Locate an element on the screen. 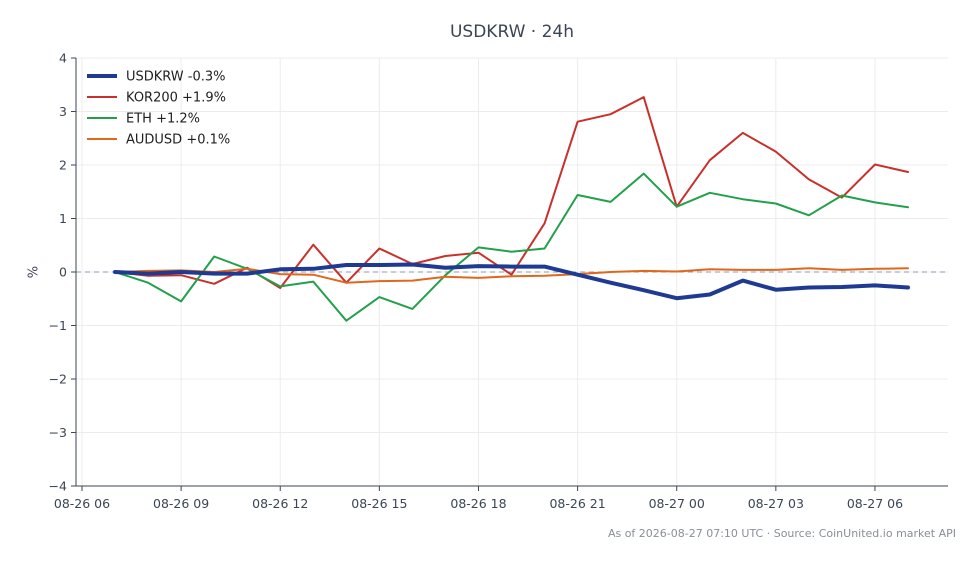 Image resolution: width=980 pixels, height=564 pixels. legend-label: ETH +1.2% is located at coordinates (163, 119).